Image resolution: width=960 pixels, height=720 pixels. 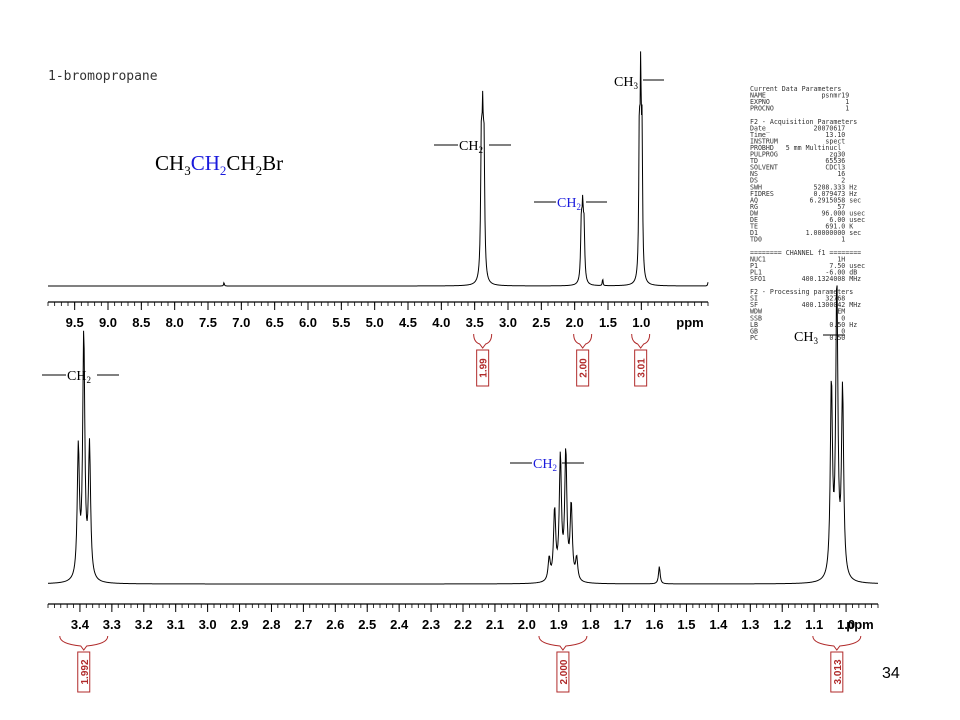 I want to click on tick-label: 1.8, so click(x=591, y=624).